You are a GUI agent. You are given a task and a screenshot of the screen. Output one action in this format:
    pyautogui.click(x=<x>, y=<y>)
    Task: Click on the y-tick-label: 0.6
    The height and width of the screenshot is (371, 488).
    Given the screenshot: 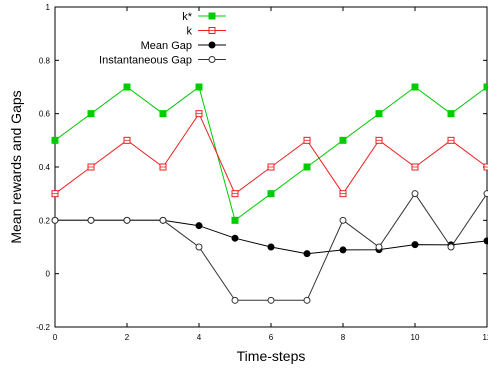 What is the action you would take?
    pyautogui.click(x=45, y=114)
    